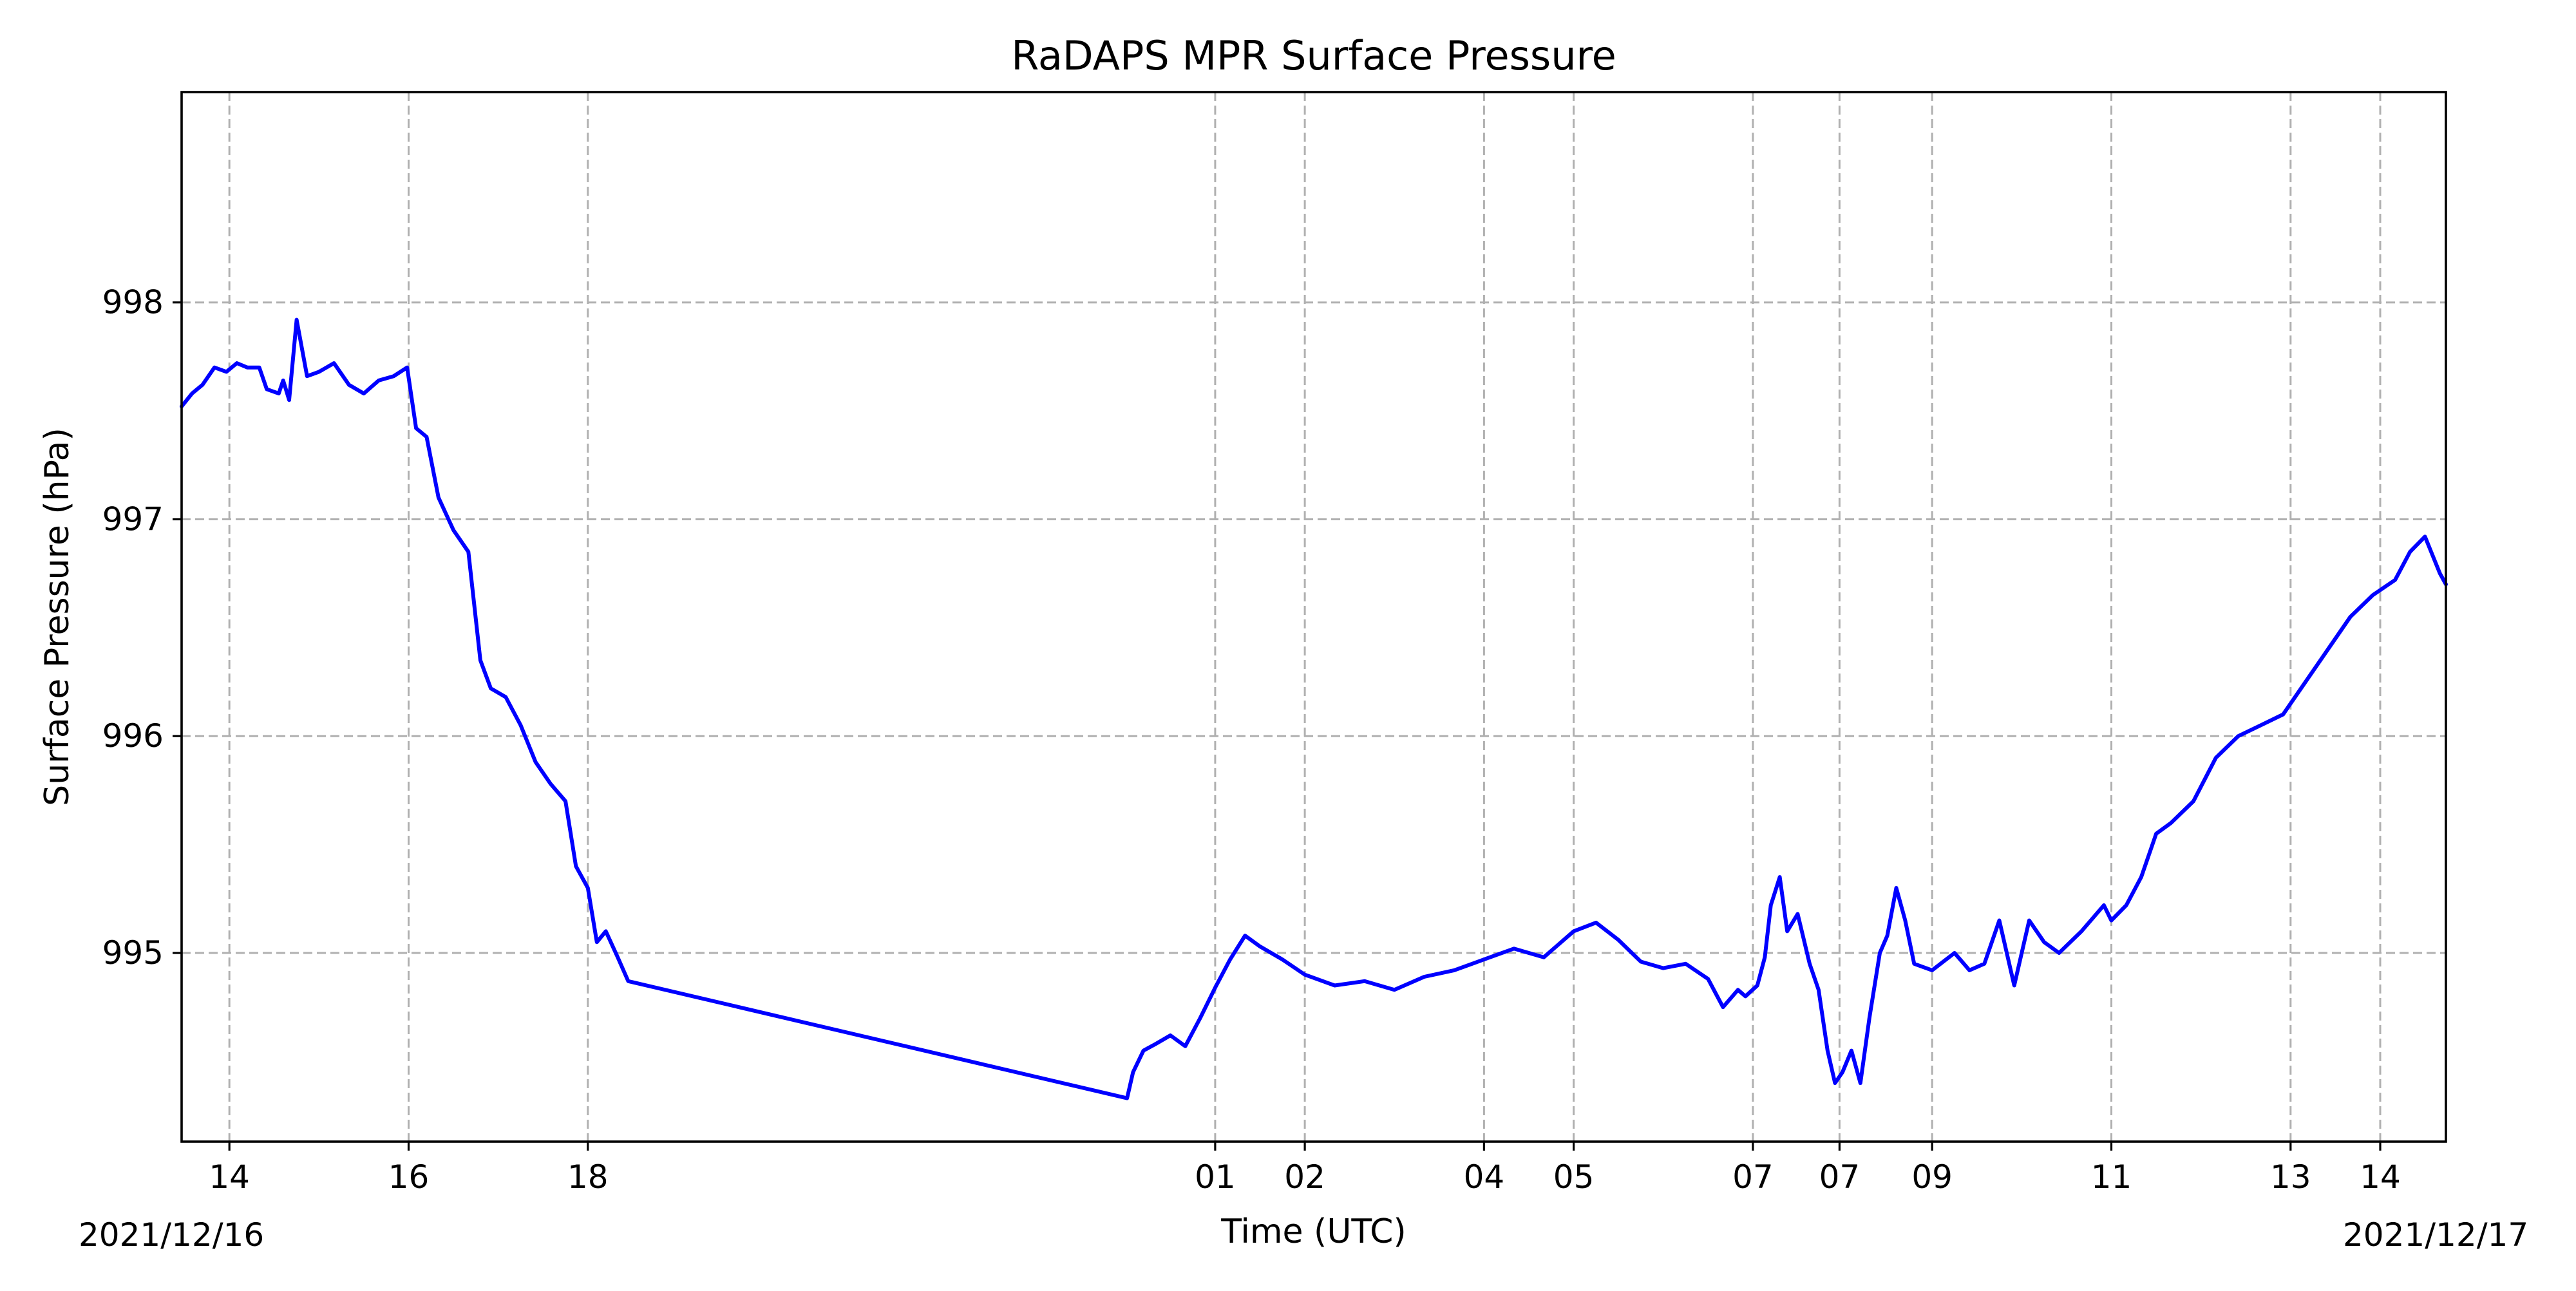  What do you see at coordinates (2111, 1177) in the screenshot?
I see `x-tick-label: 11` at bounding box center [2111, 1177].